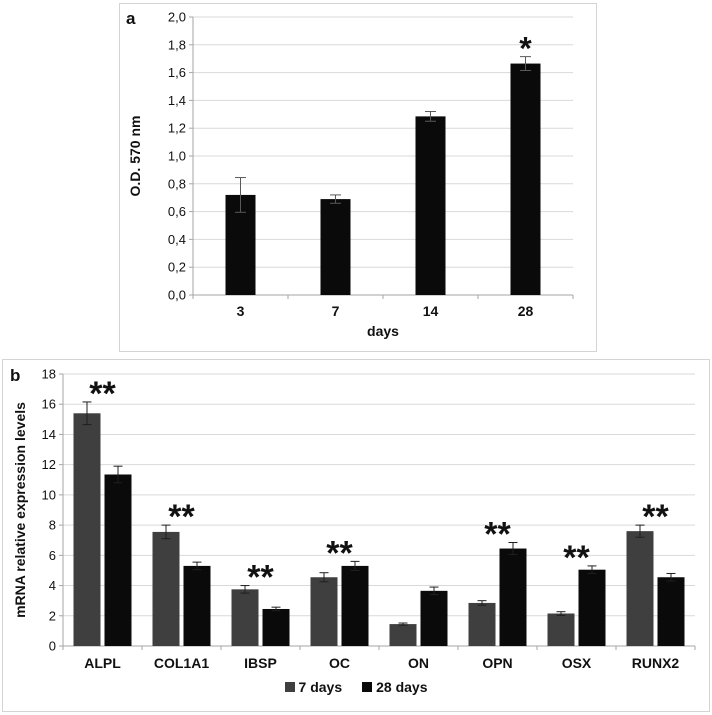  I want to click on bar-OSX-28-days, so click(592, 607).